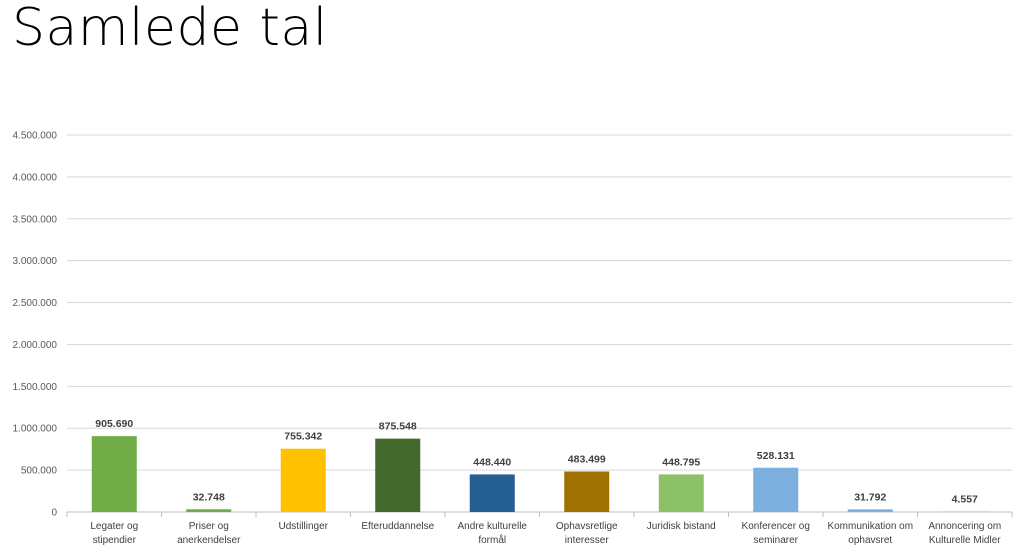 This screenshot has width=1024, height=560. I want to click on y-tick-label: 0, so click(54, 513).